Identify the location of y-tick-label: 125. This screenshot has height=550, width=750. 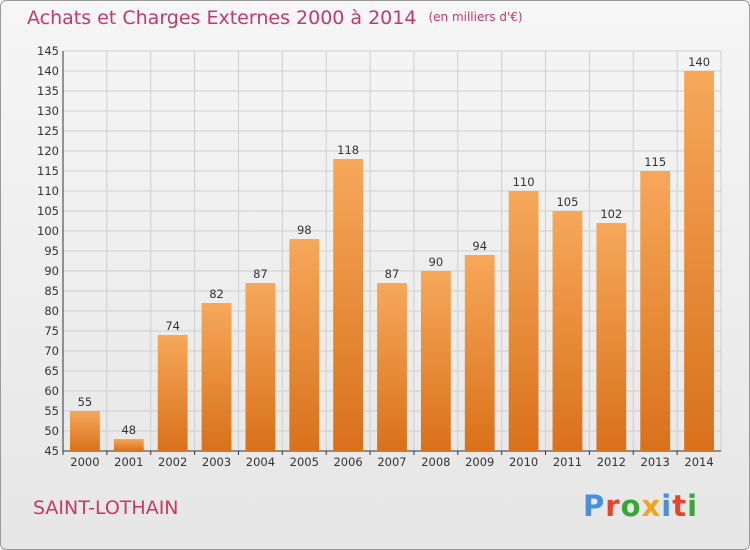
(48, 131).